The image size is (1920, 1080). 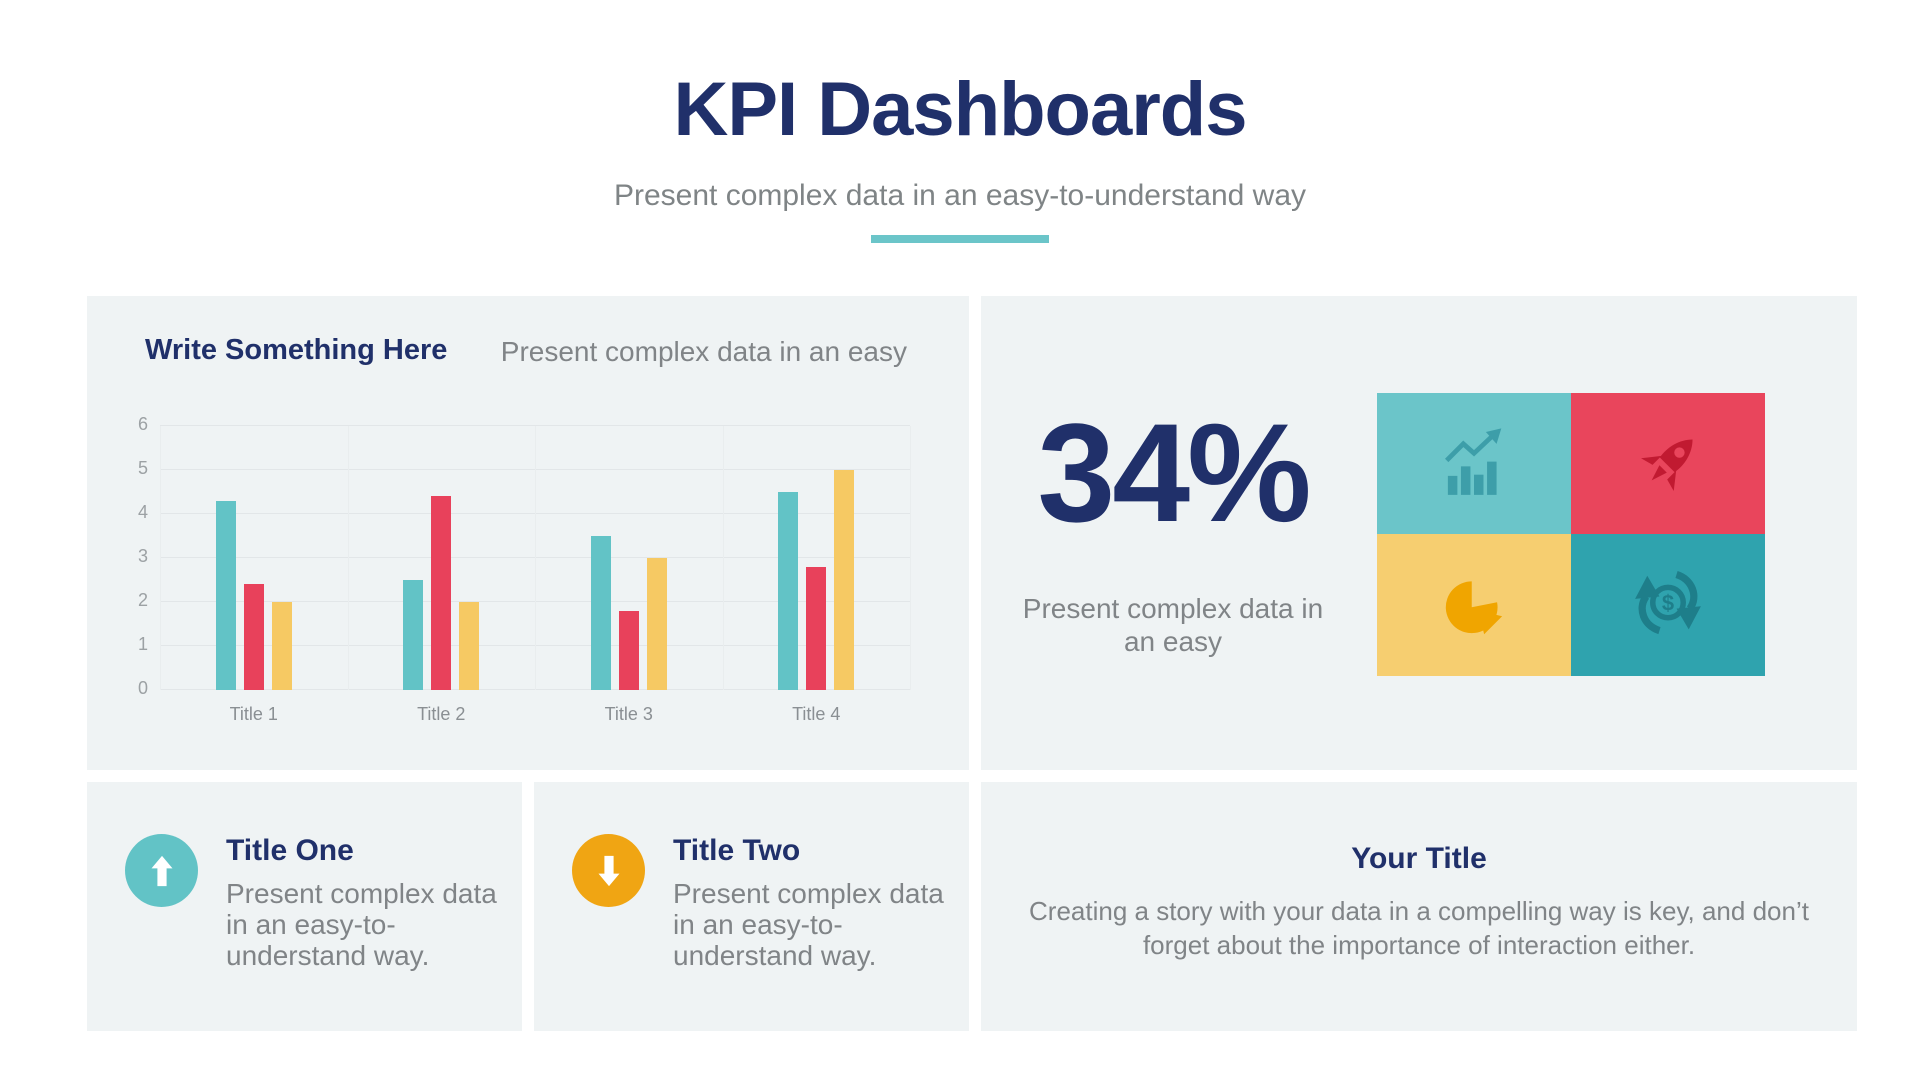 What do you see at coordinates (296, 350) in the screenshot?
I see `chart-heading: Write Something Here` at bounding box center [296, 350].